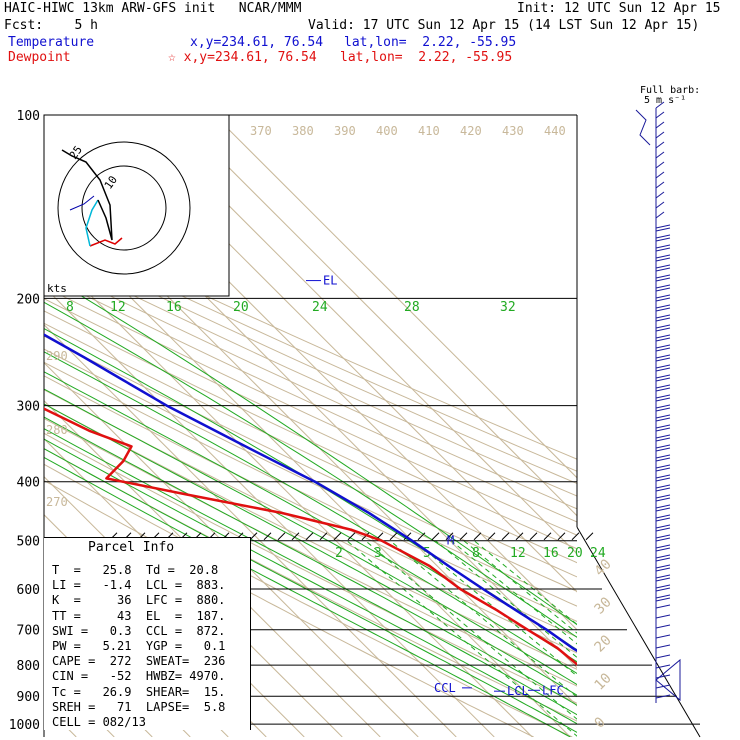  I want to click on theta-label: 430, so click(513, 131).